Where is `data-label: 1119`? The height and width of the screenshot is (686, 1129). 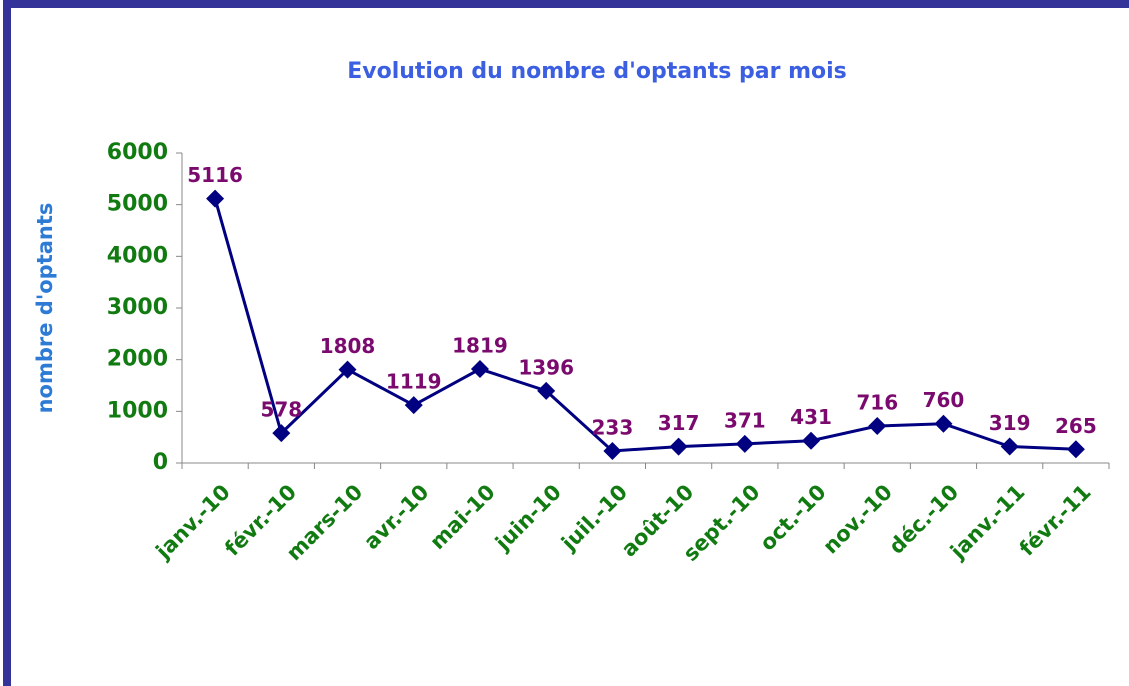
data-label: 1119 is located at coordinates (414, 382).